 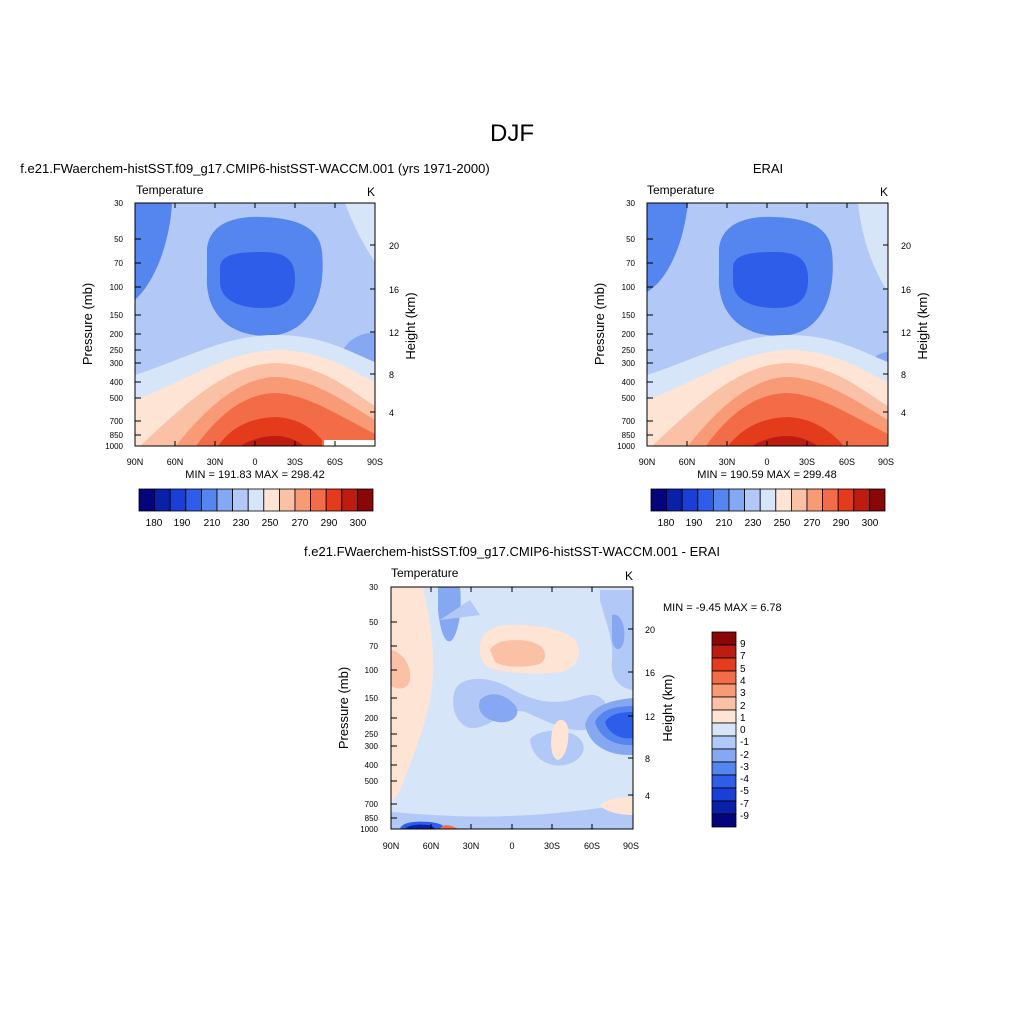 I want to click on colorbar-label: 9, so click(x=743, y=644).